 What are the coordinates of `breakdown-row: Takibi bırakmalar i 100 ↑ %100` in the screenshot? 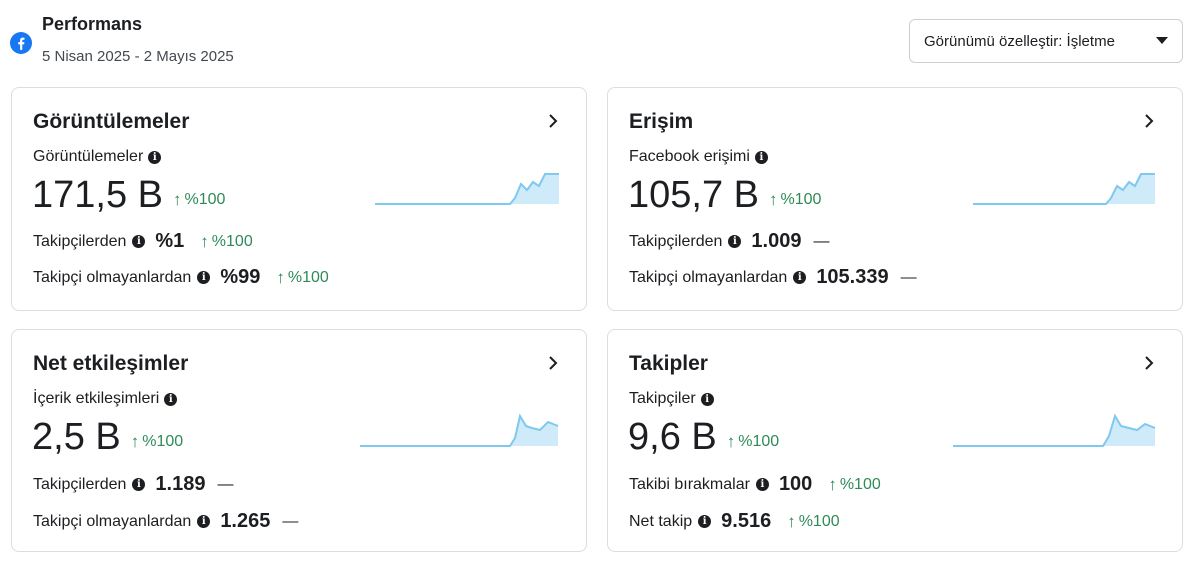 It's located at (755, 484).